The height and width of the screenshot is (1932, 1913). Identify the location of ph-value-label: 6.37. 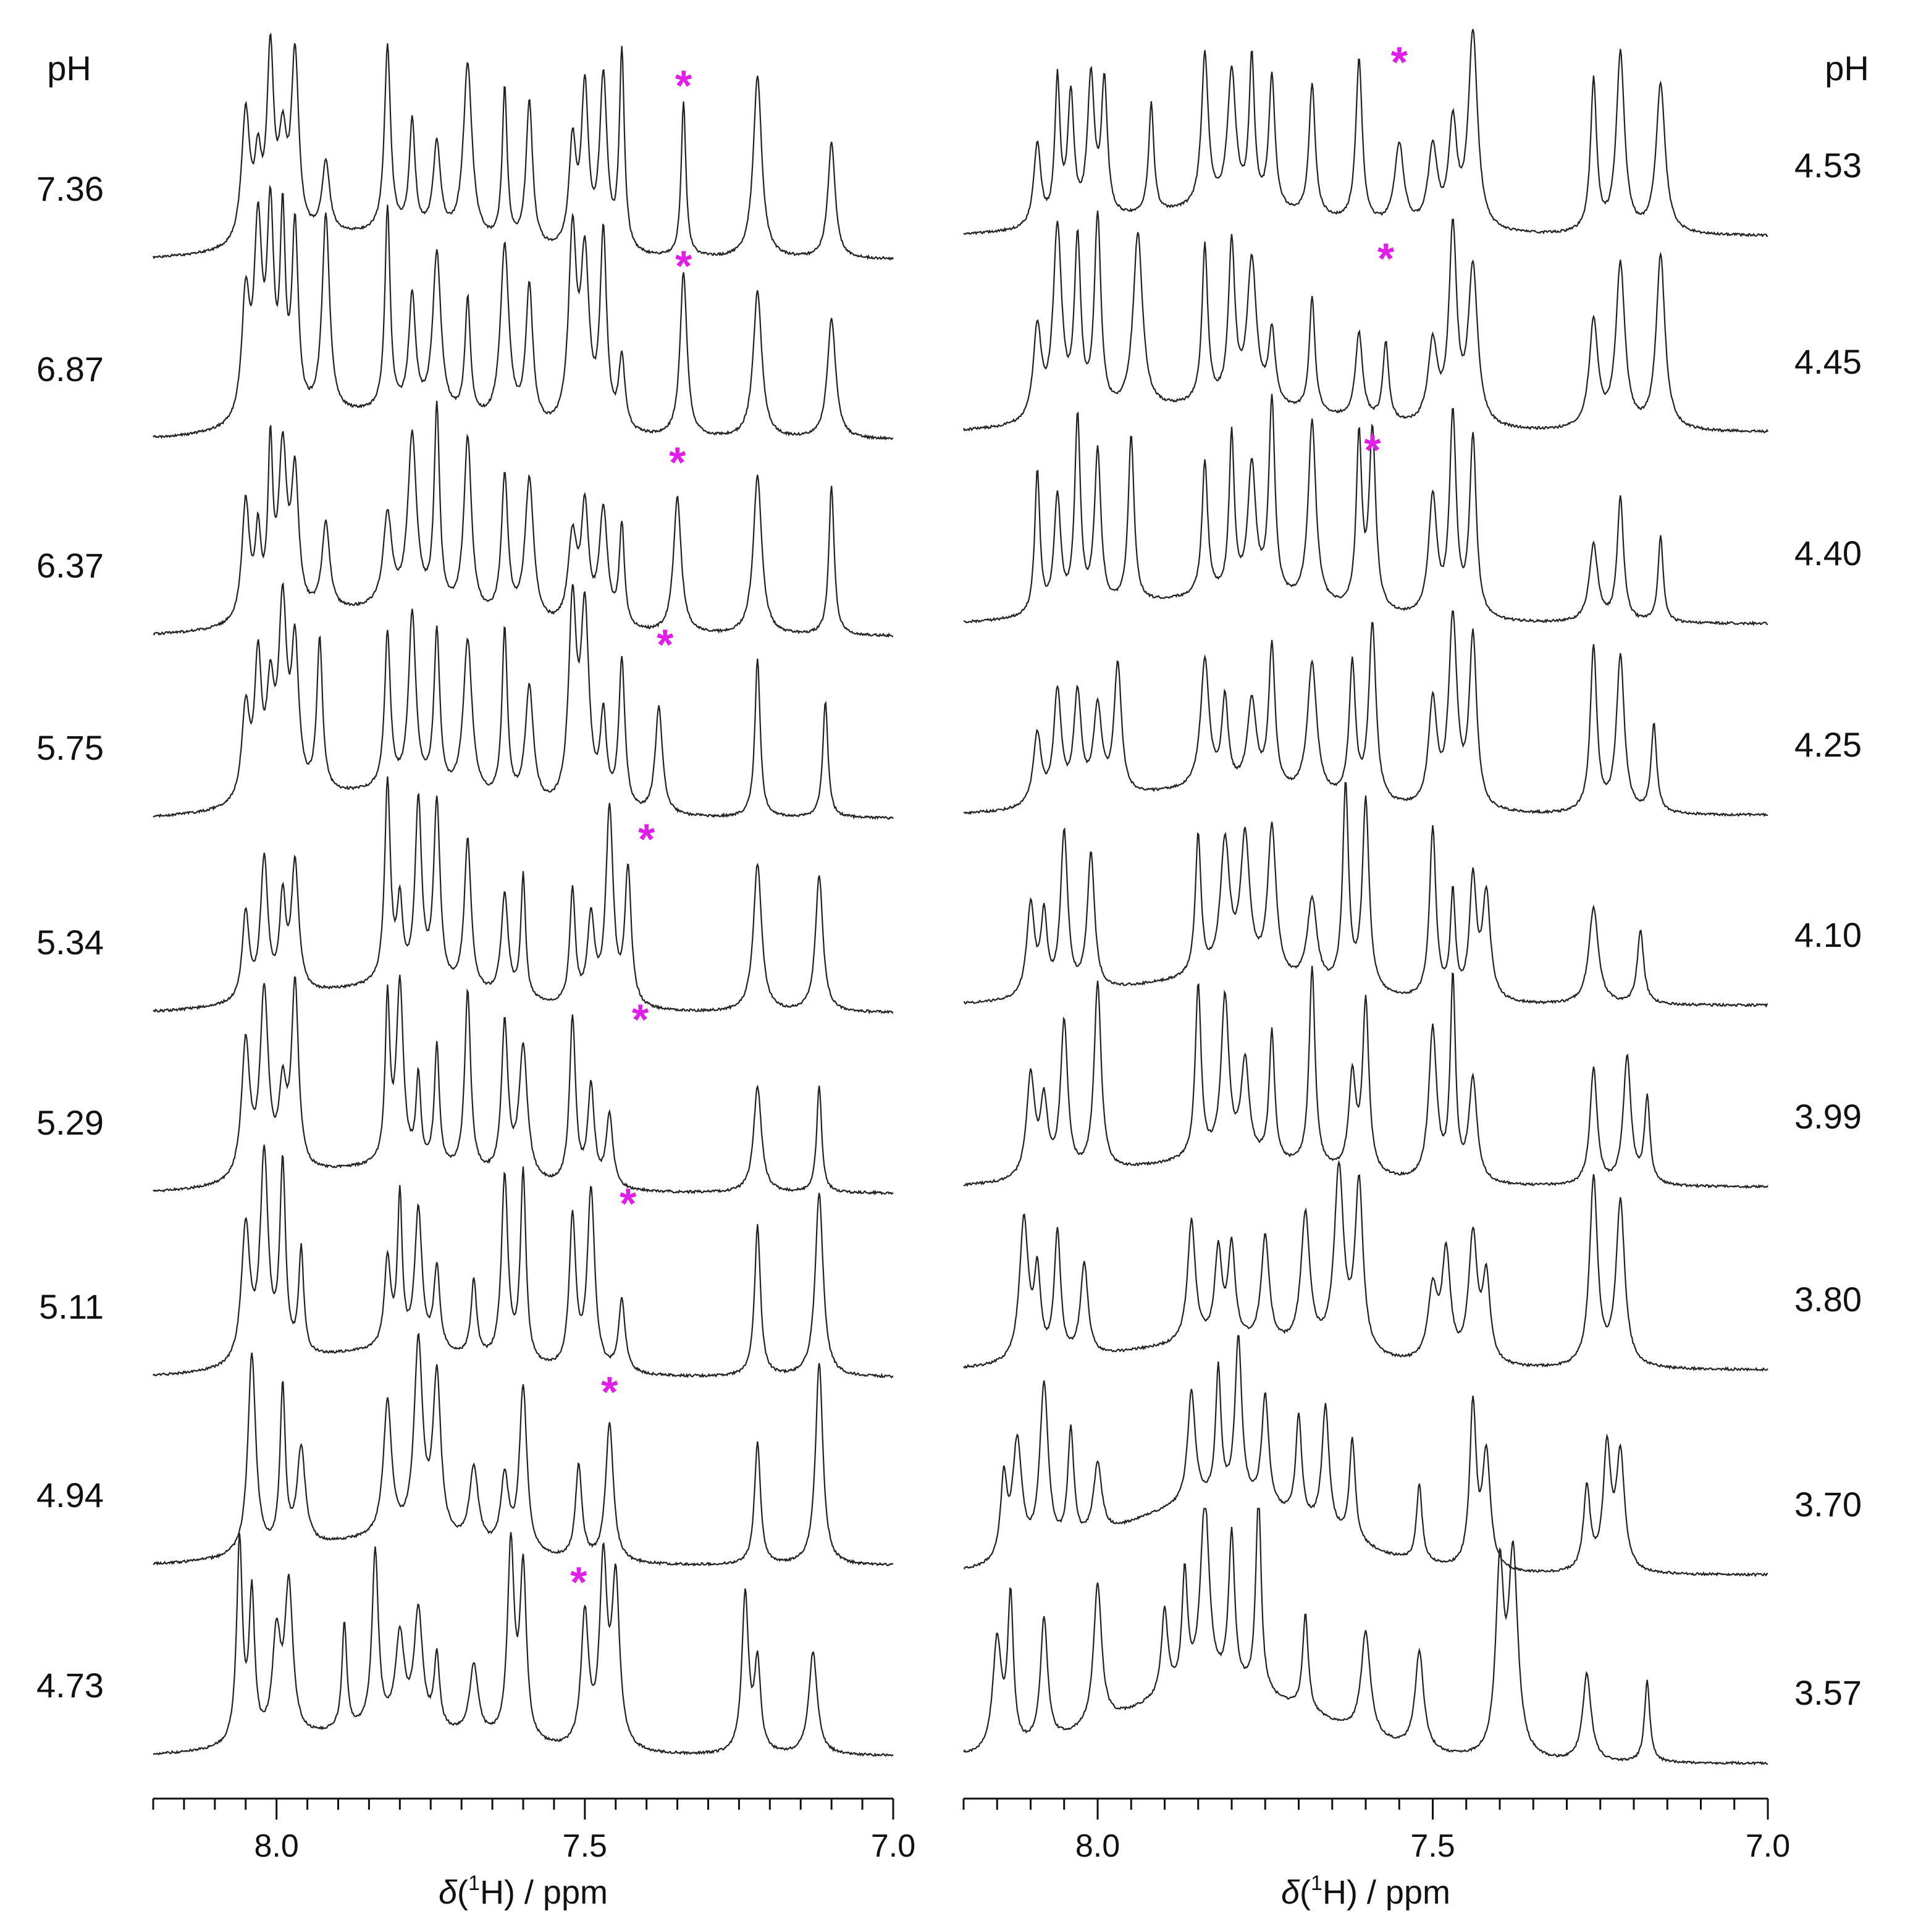
(70, 565).